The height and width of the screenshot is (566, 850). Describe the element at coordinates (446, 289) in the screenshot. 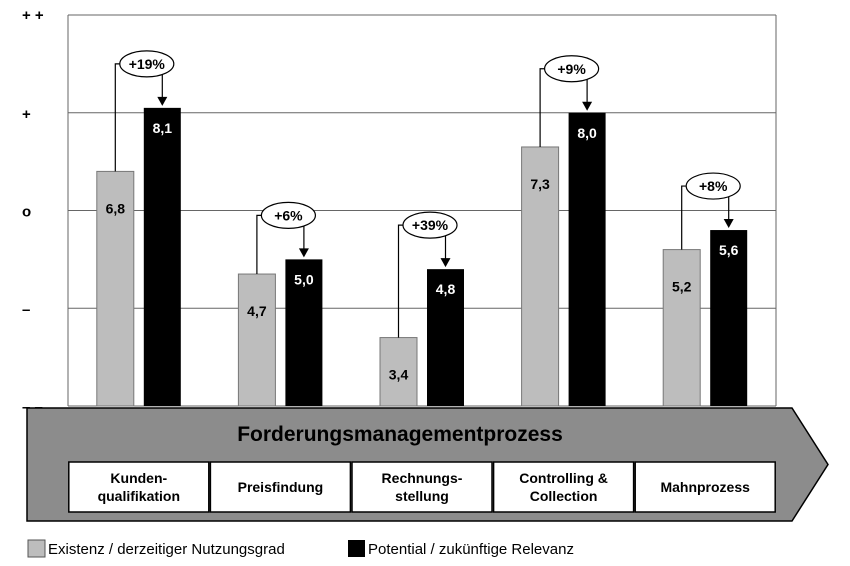

I see `data-label-potential: 4,8` at that location.